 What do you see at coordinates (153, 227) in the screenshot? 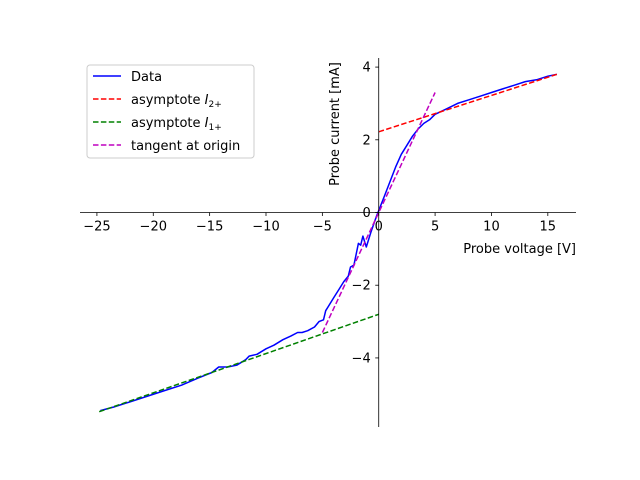
I see `x-tick-label: −20` at bounding box center [153, 227].